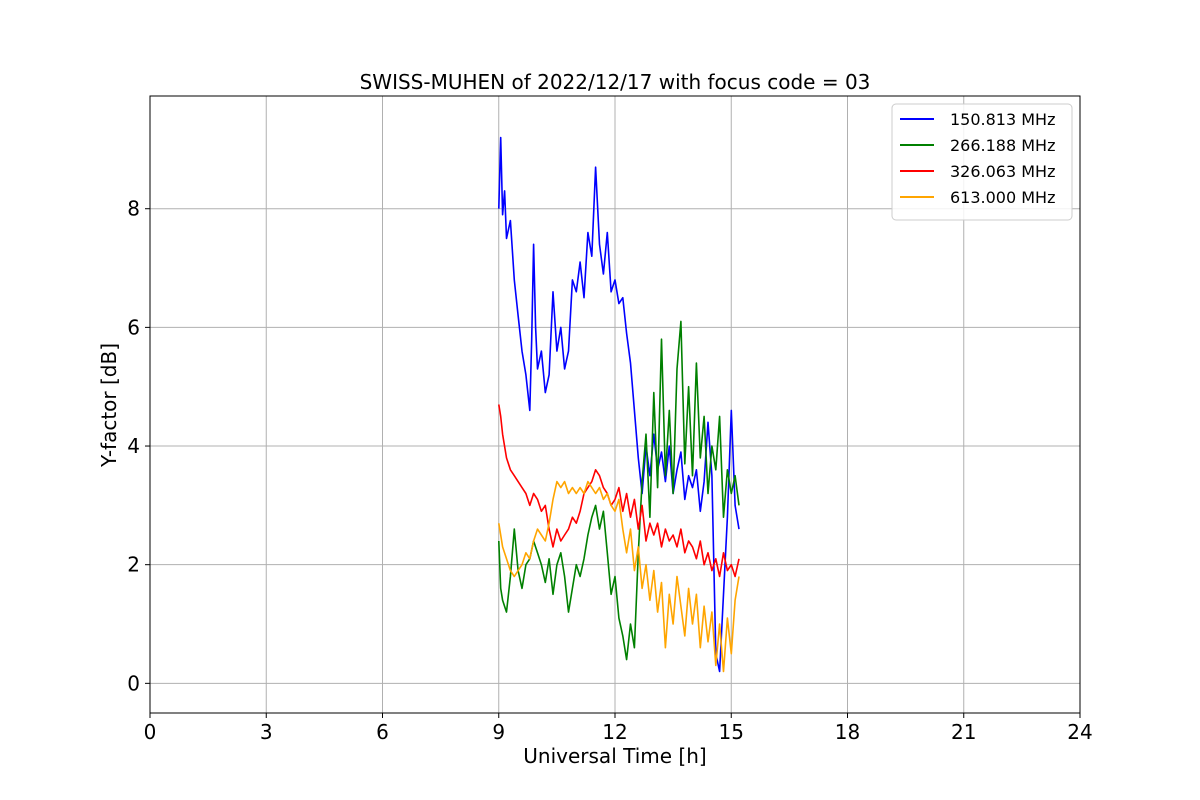 Image resolution: width=1200 pixels, height=800 pixels. I want to click on x-tick-label: 3, so click(266, 732).